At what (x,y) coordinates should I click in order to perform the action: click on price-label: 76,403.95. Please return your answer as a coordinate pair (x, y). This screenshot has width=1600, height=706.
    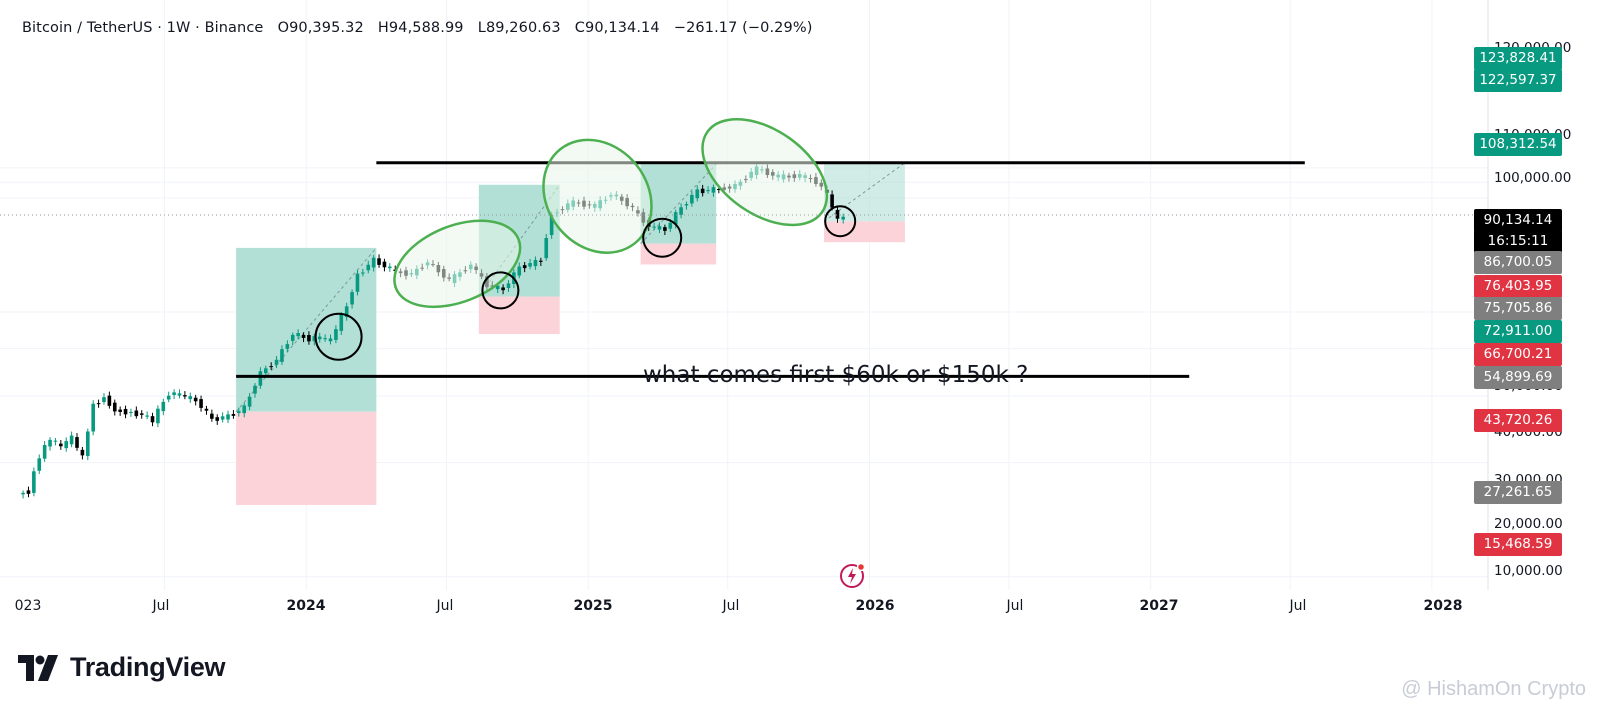
    Looking at the image, I should click on (1518, 286).